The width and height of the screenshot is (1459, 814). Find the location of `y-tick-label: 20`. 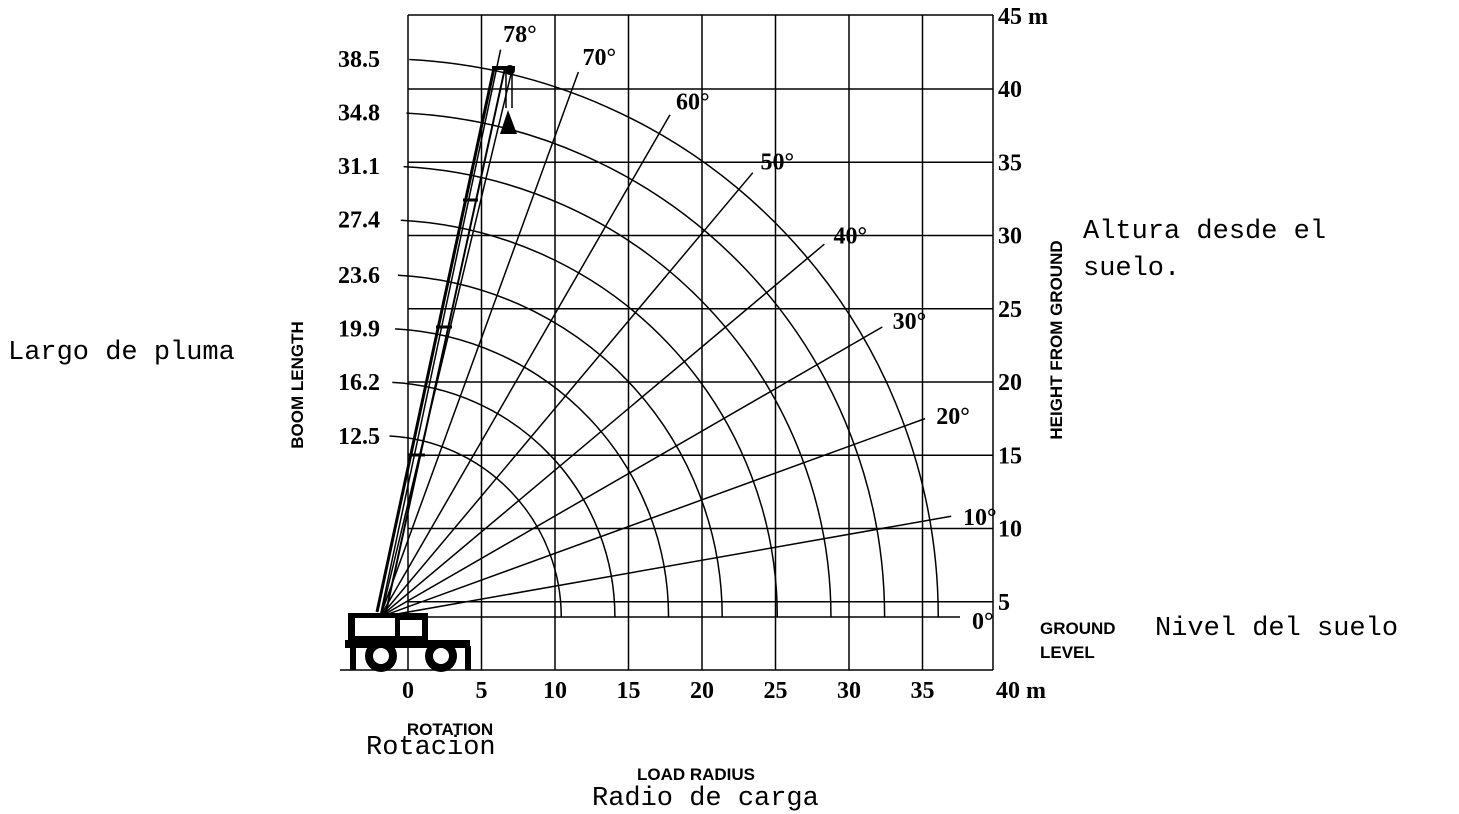

y-tick-label: 20 is located at coordinates (1010, 383).